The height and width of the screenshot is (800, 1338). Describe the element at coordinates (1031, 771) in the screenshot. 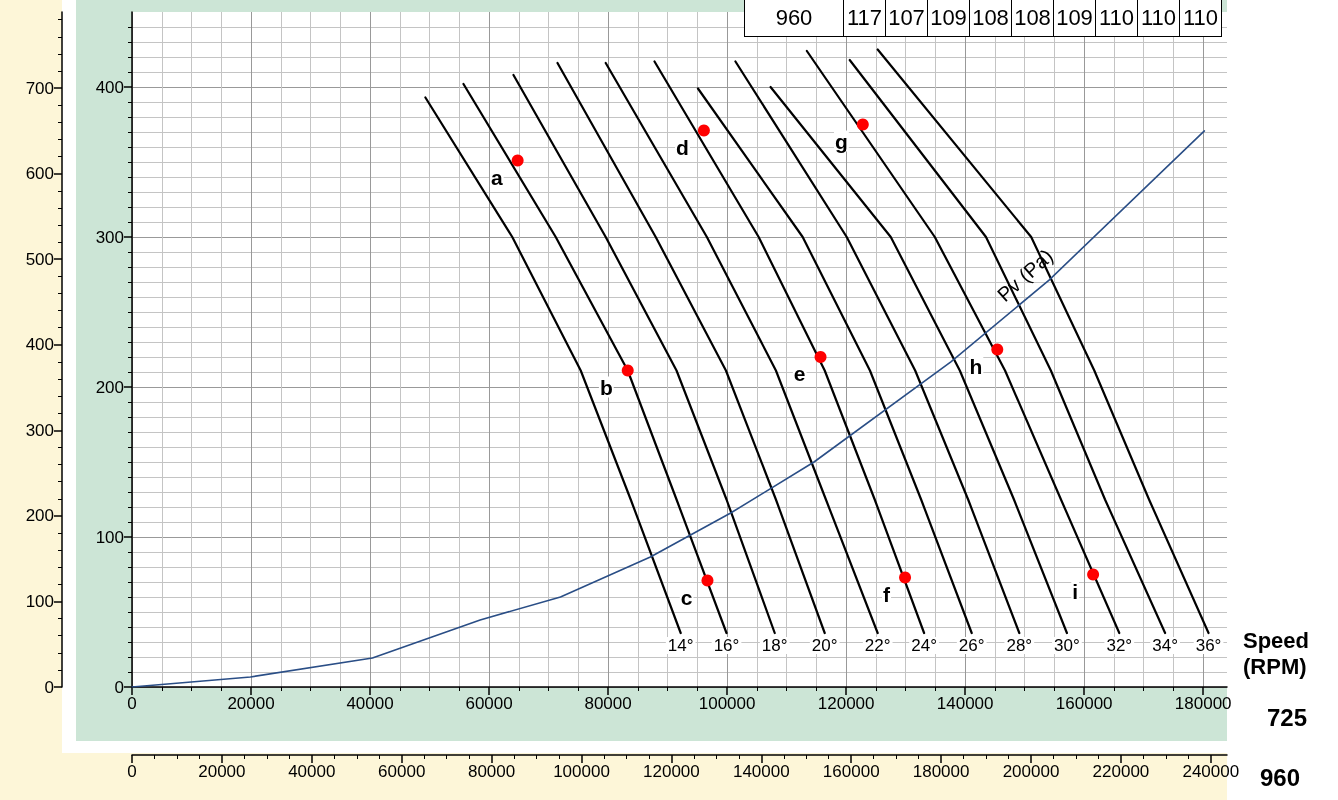

I see `x2-tick-label: 200000` at that location.